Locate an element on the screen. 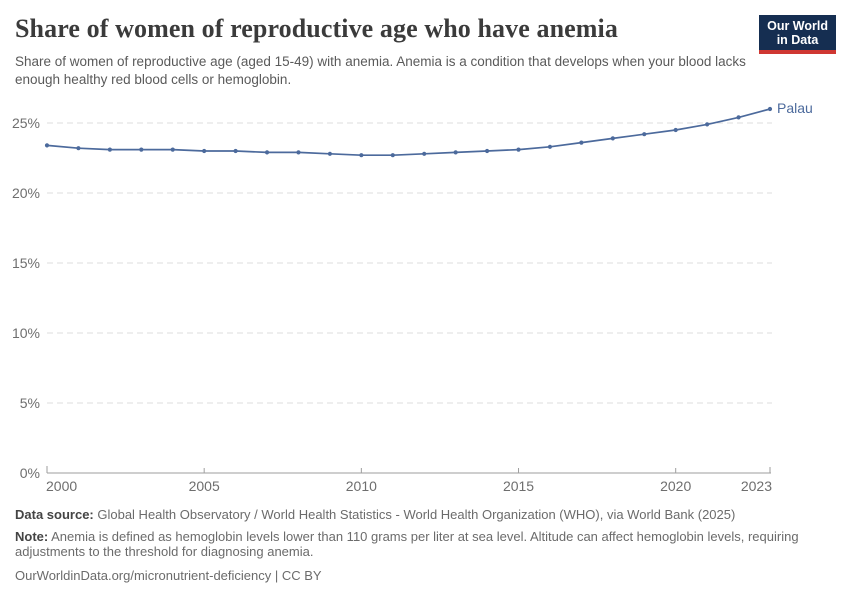 The height and width of the screenshot is (600, 850). data-point-2022 is located at coordinates (738, 117).